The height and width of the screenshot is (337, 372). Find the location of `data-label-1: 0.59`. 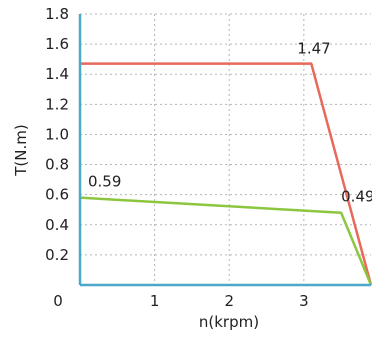

data-label-1: 0.59 is located at coordinates (104, 182).